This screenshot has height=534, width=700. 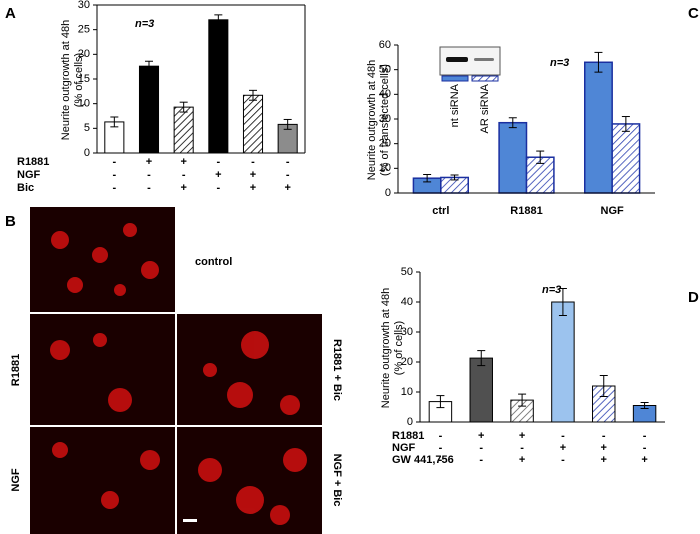 I want to click on scale-bar, so click(x=190, y=520).